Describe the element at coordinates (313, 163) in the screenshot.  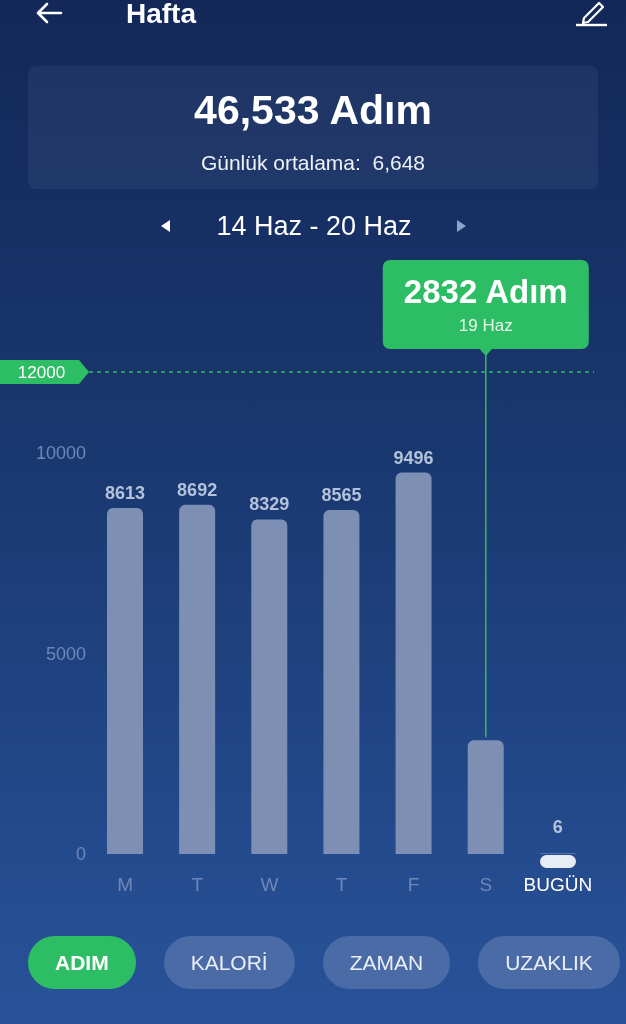
I see `text: Günlük ortalama: 6,648` at that location.